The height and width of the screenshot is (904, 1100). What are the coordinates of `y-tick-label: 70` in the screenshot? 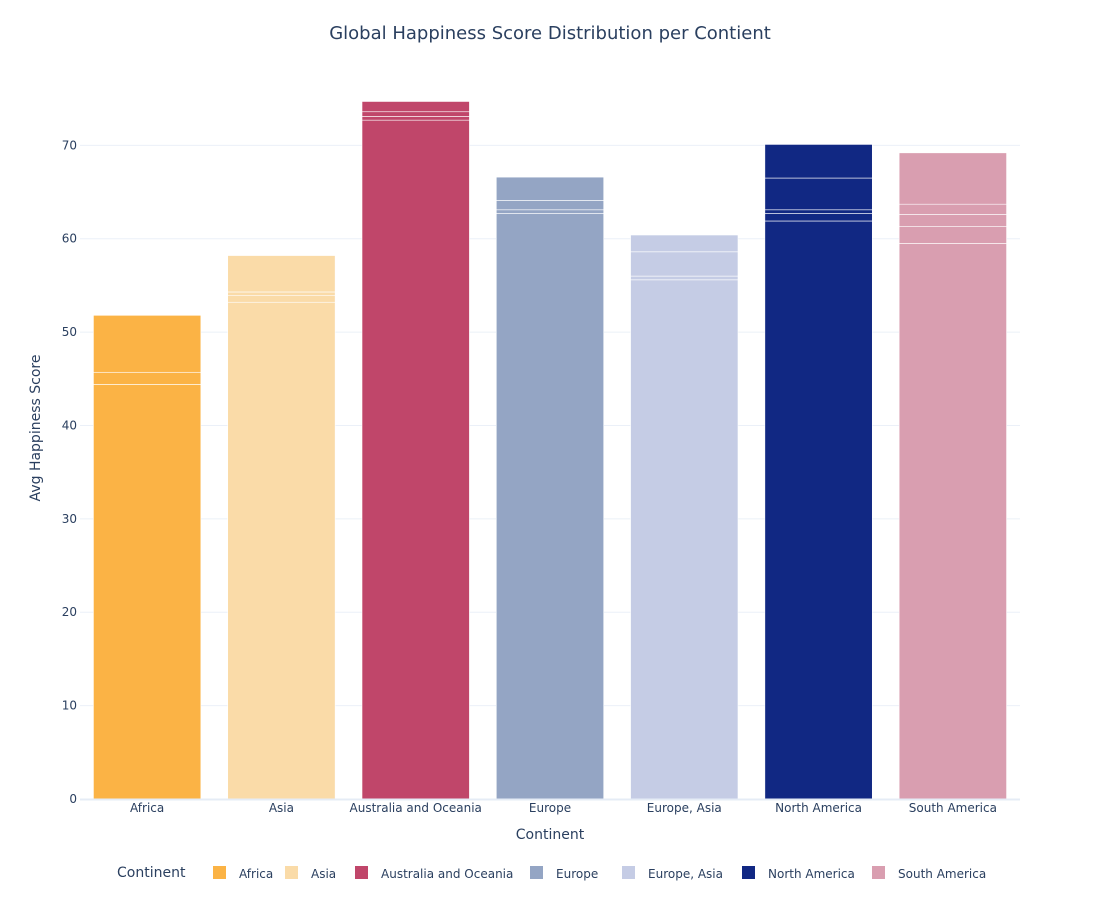 It's located at (69, 145).